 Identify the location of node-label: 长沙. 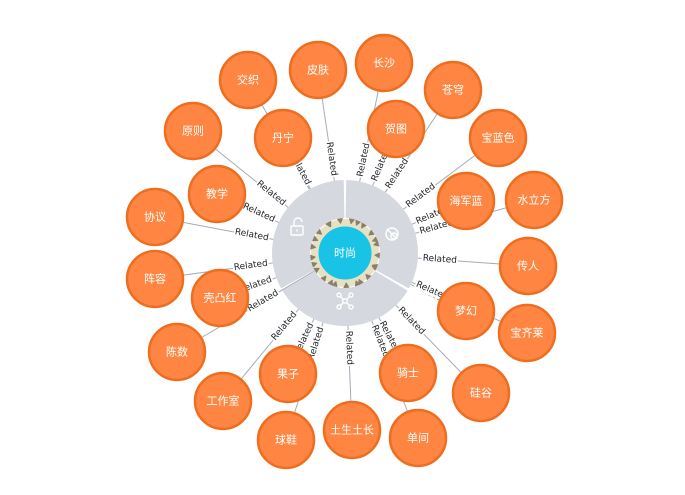
(384, 63).